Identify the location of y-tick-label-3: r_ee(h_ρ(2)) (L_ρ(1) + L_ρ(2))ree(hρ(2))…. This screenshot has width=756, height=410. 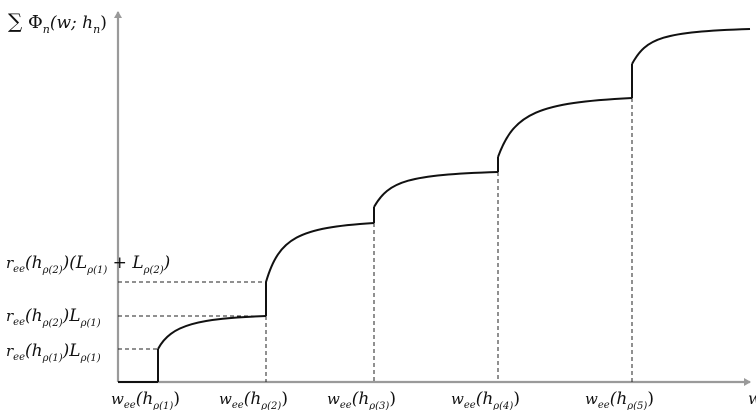
(88, 264).